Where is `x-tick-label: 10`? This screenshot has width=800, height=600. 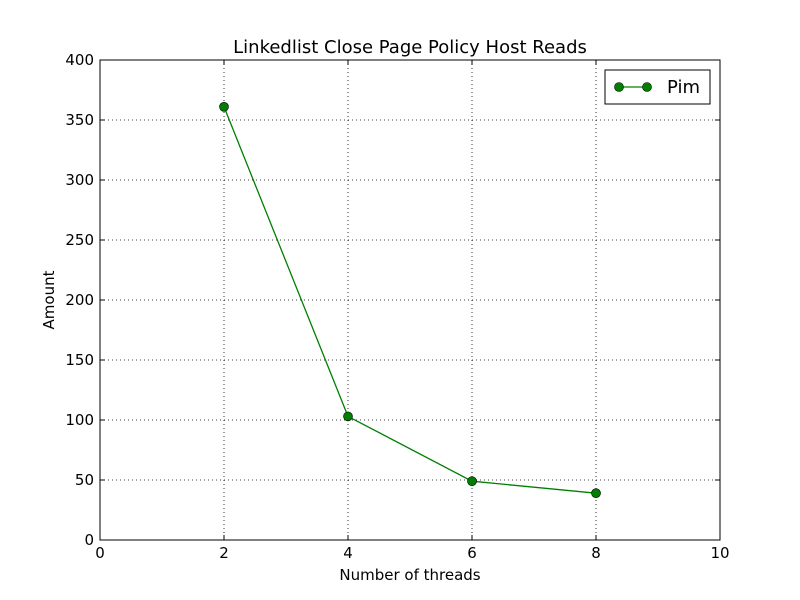
x-tick-label: 10 is located at coordinates (719, 553).